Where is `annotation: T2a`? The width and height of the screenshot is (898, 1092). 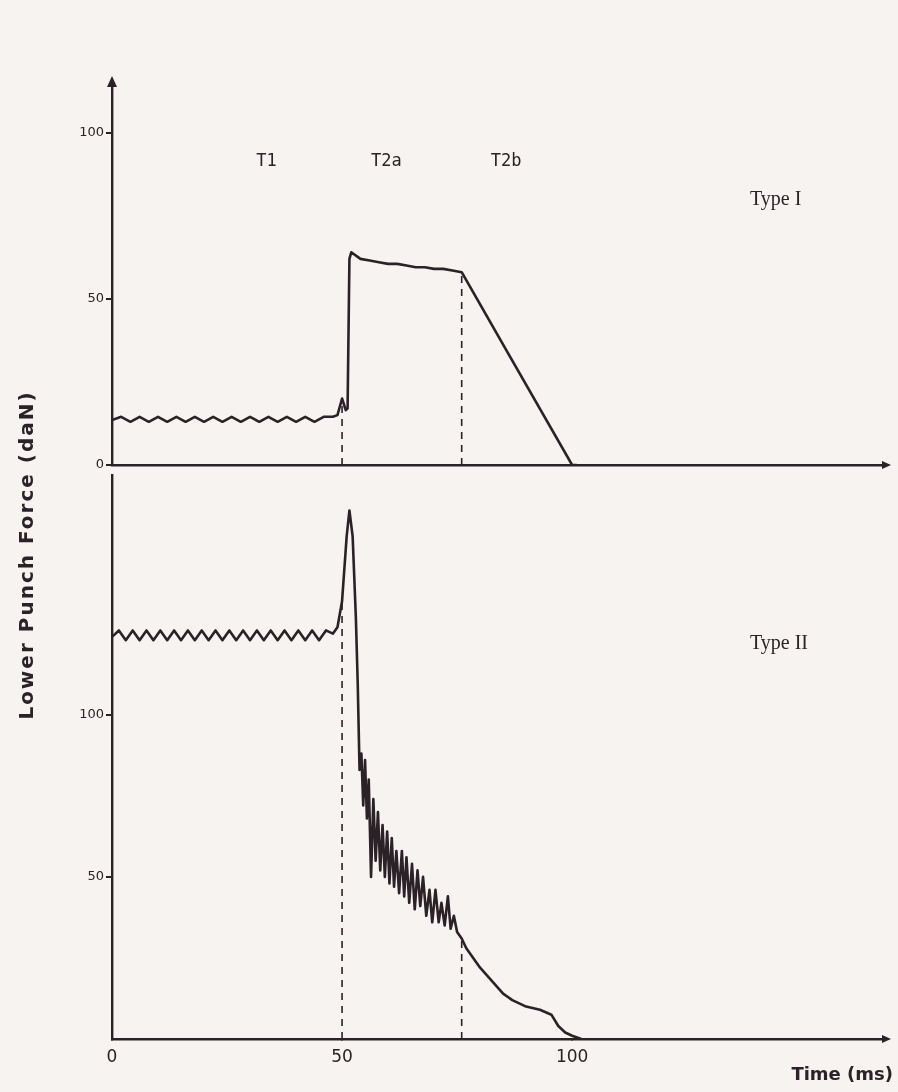
annotation: T2a is located at coordinates (386, 160).